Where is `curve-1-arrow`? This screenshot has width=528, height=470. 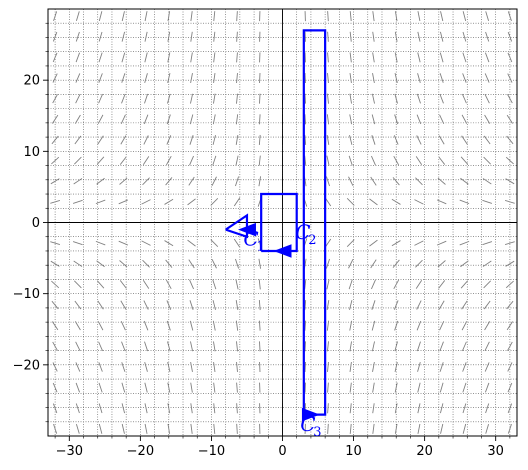
curve-1-arrow is located at coordinates (246, 229).